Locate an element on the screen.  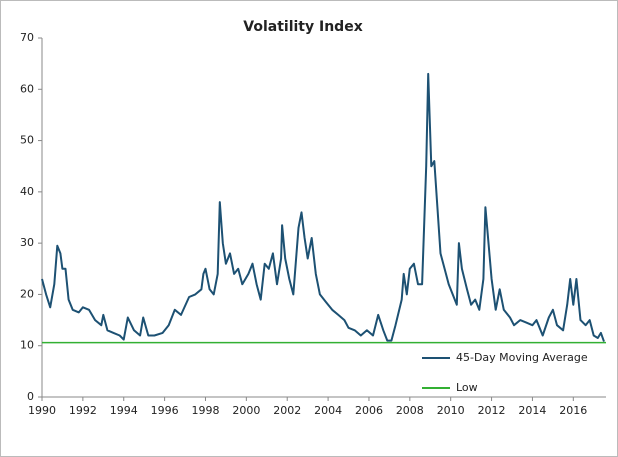
x-tick-label: 2008 is located at coordinates (410, 410).